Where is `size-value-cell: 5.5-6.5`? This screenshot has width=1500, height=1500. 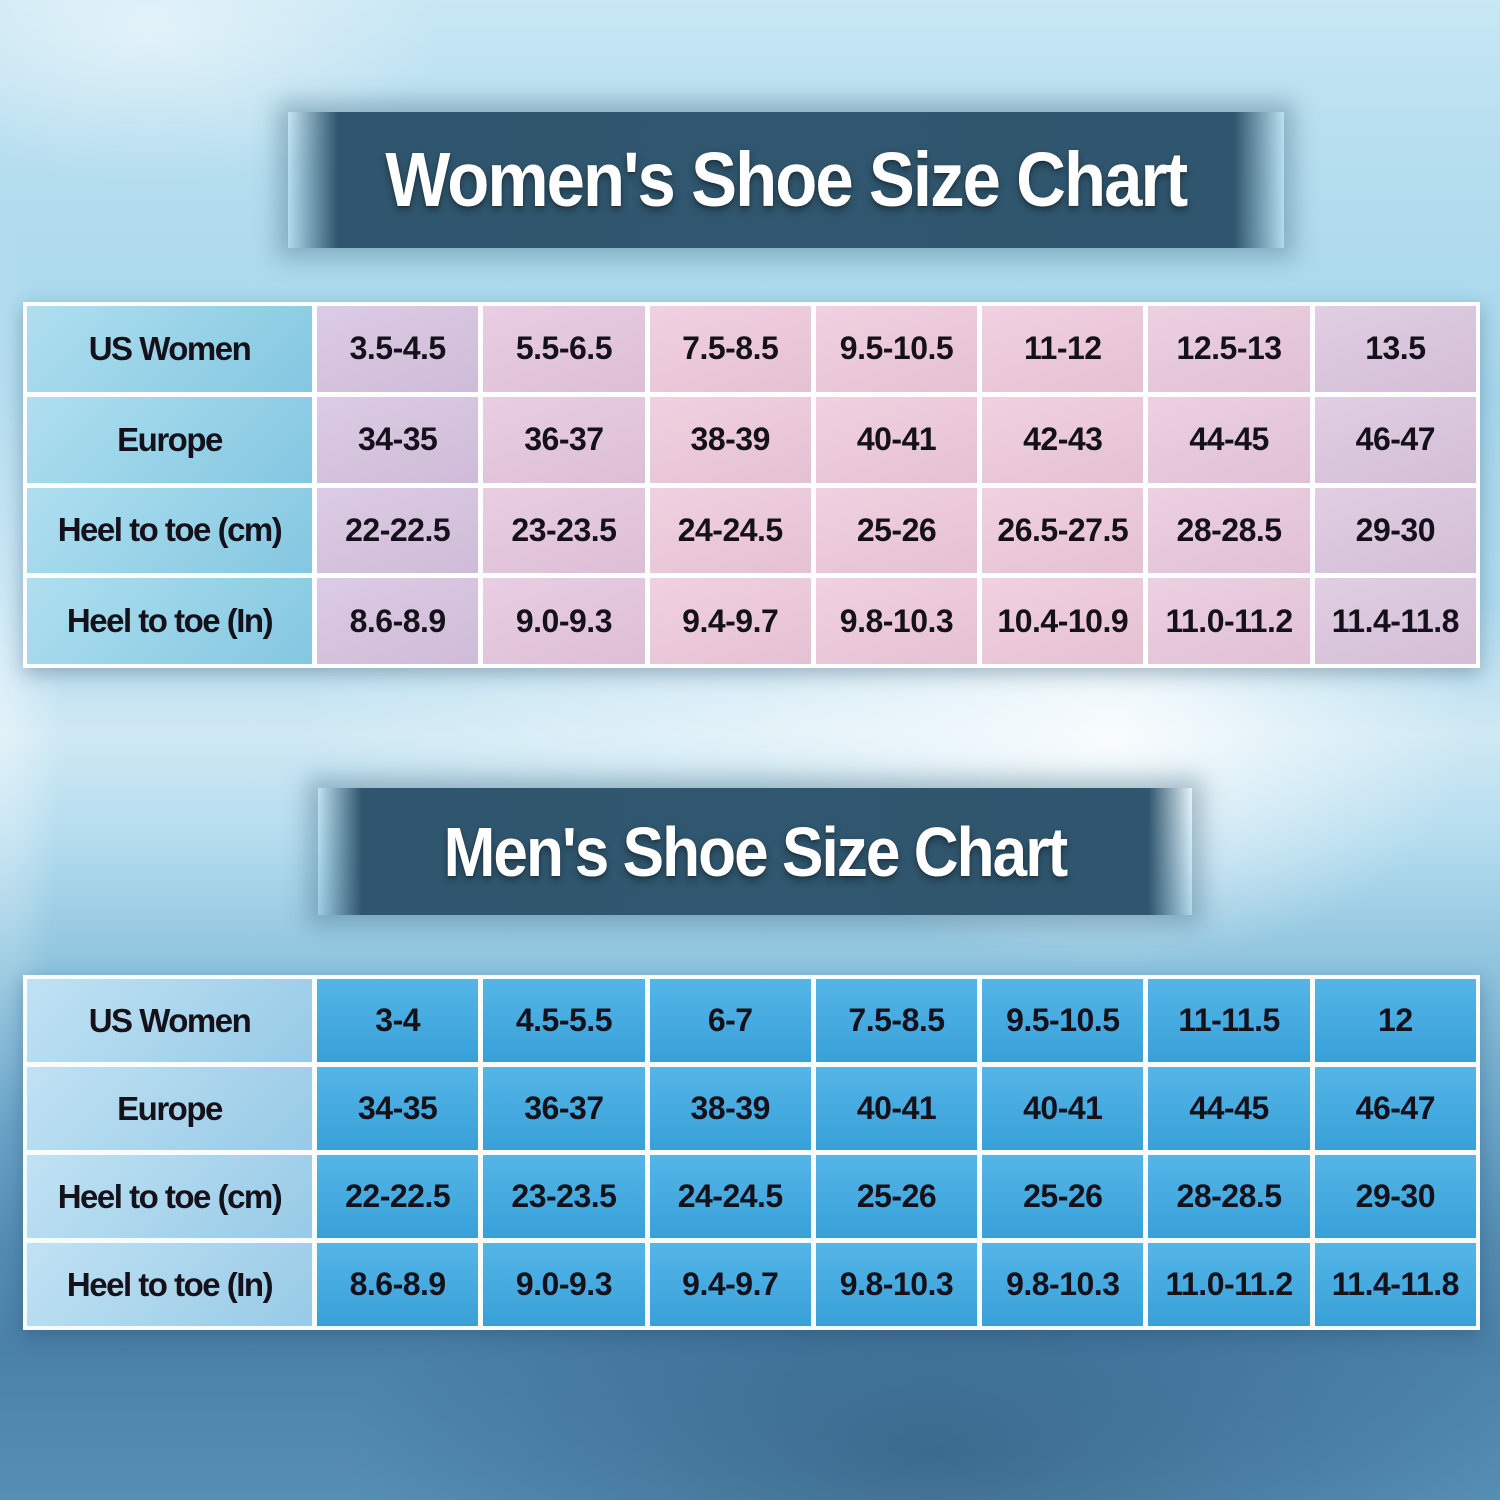 size-value-cell: 5.5-6.5 is located at coordinates (564, 349).